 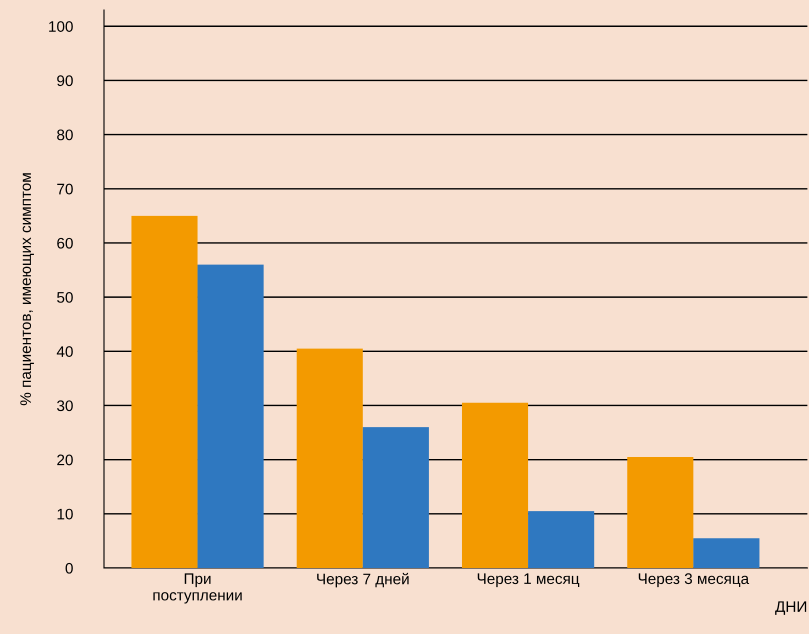 What do you see at coordinates (65, 460) in the screenshot?
I see `y-tick-label: 20` at bounding box center [65, 460].